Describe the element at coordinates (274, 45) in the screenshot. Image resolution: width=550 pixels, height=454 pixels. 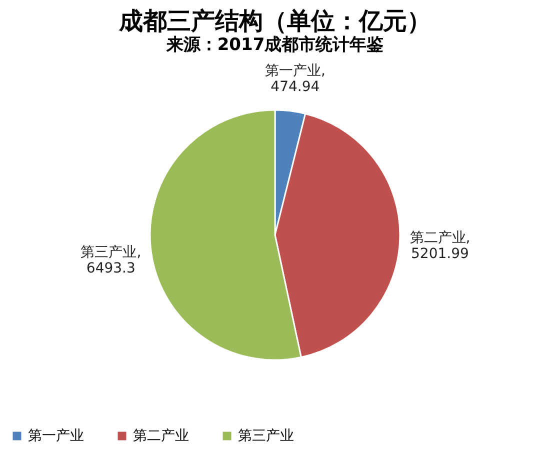
I see `chart-subtitle: 来源：2017成都市统计年鉴` at that location.